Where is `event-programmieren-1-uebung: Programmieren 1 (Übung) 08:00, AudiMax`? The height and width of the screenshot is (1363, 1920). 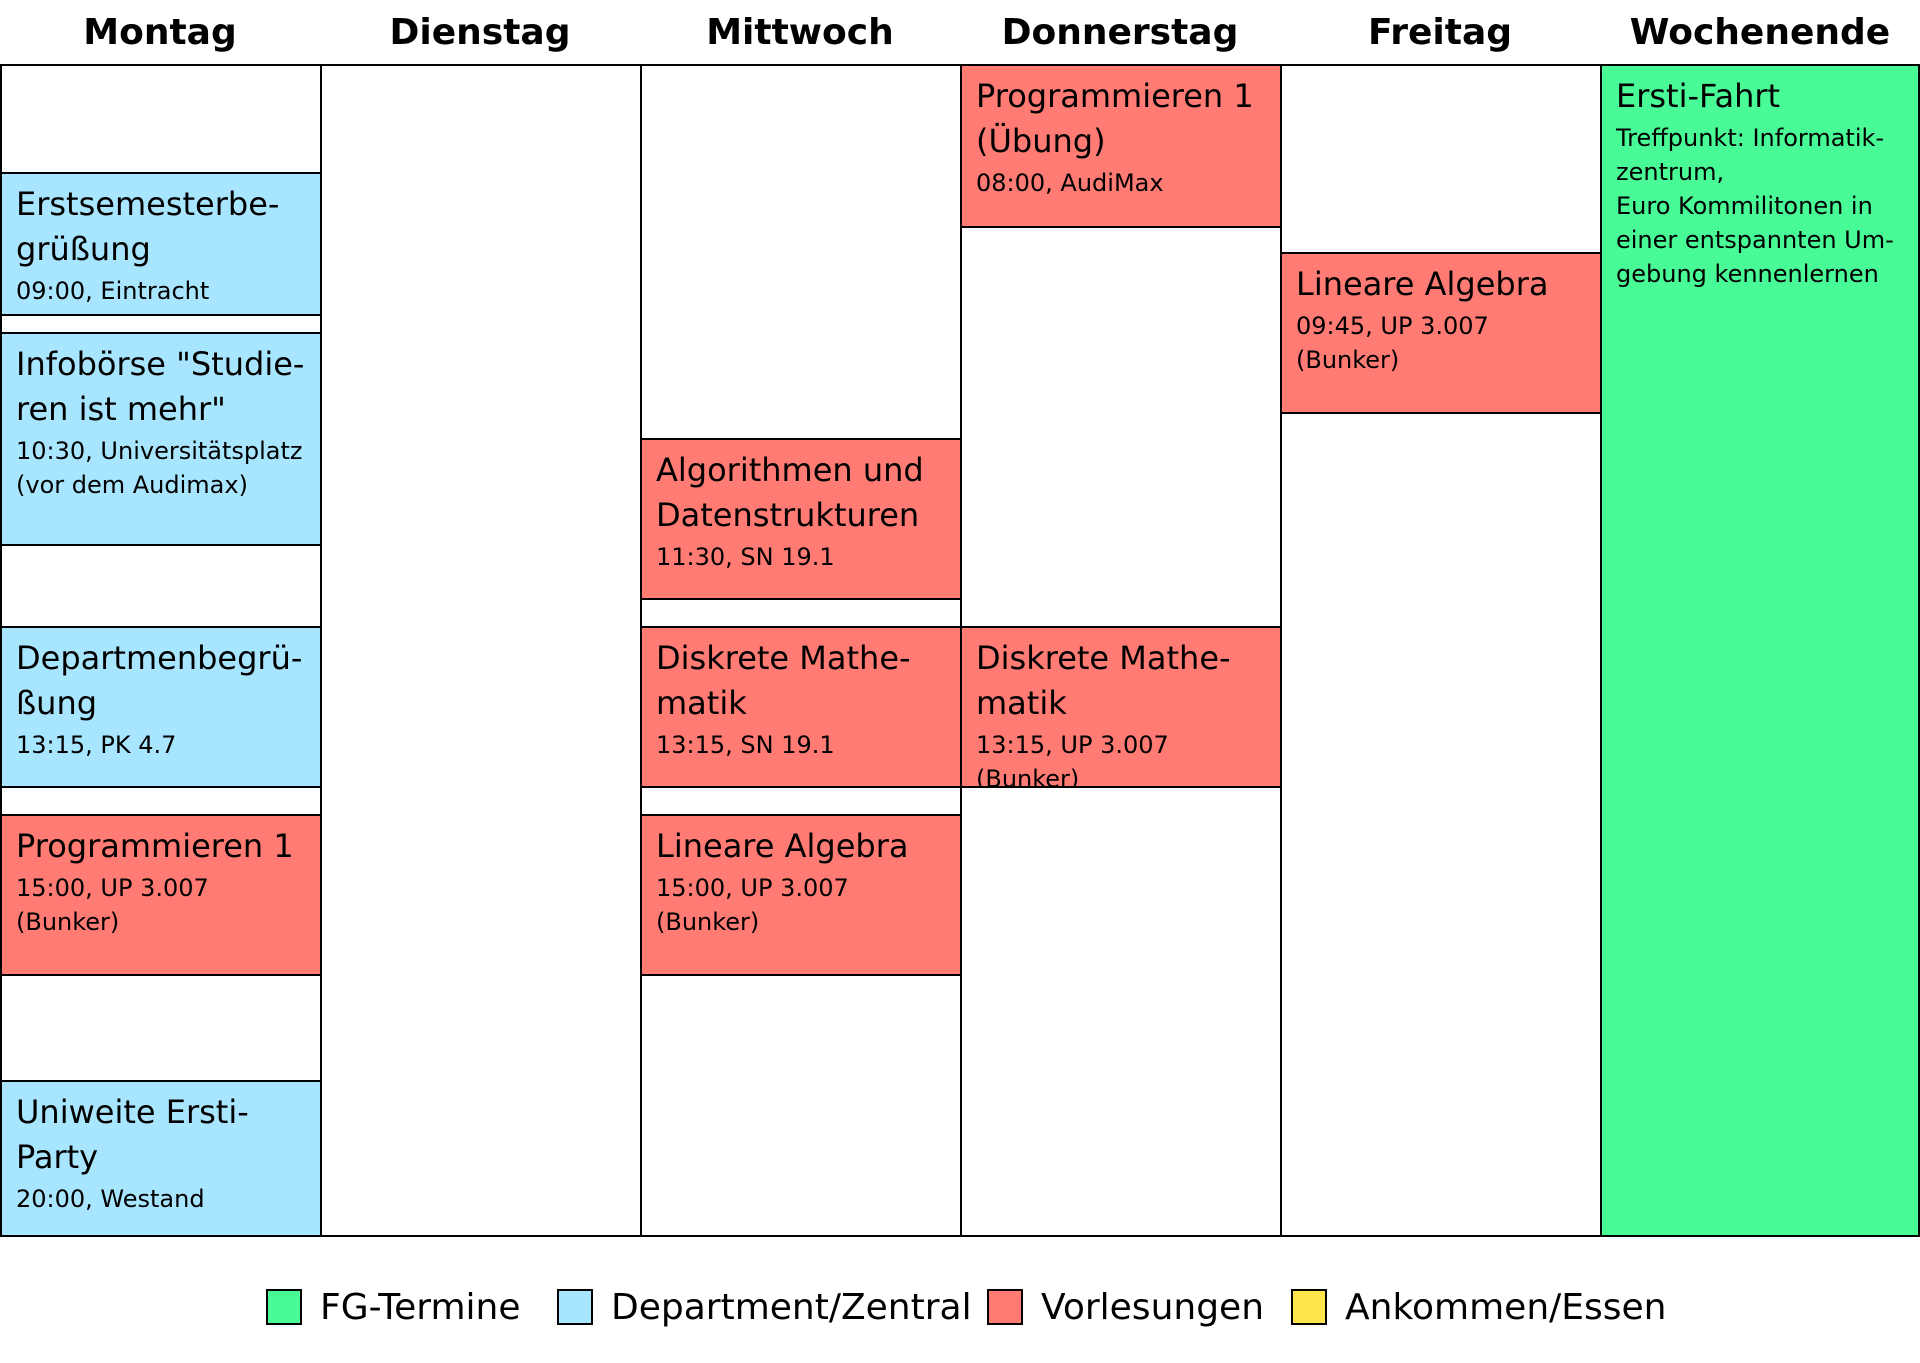 event-programmieren-1-uebung: Programmieren 1 (Übung) 08:00, AudiMax is located at coordinates (1121, 147).